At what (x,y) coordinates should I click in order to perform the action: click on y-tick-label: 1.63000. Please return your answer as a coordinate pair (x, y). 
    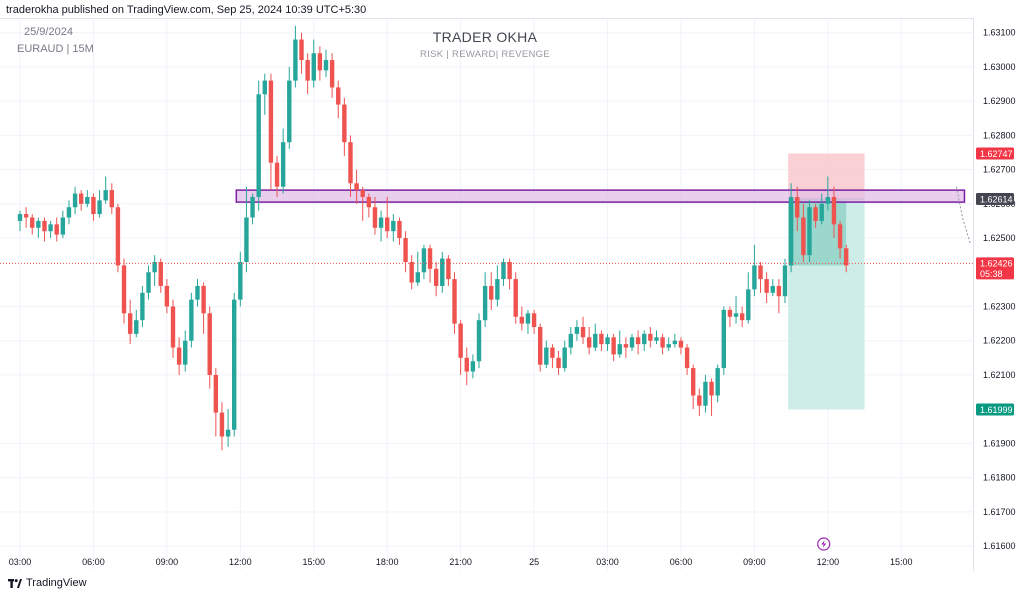
    Looking at the image, I should click on (999, 67).